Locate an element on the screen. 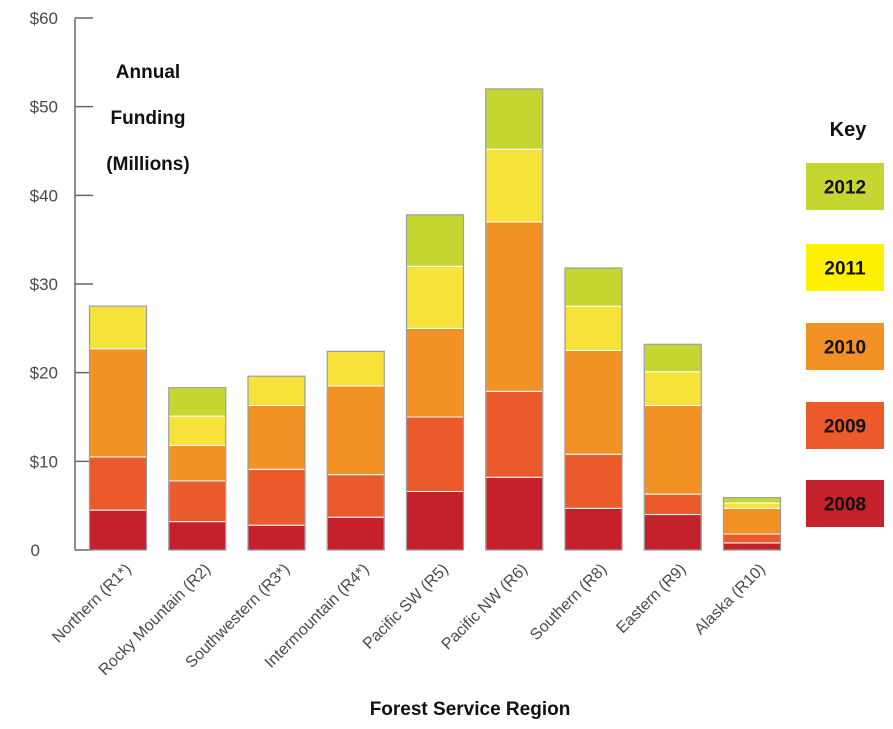  y-tick-label: $60 is located at coordinates (44, 18).